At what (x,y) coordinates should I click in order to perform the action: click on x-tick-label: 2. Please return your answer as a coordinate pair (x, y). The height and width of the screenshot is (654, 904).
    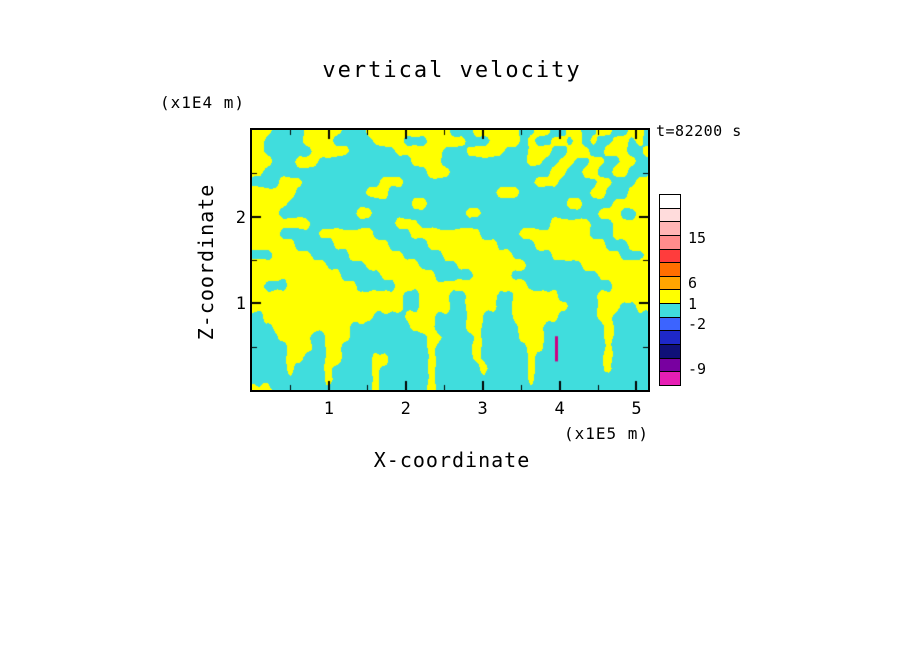
    Looking at the image, I should click on (405, 409).